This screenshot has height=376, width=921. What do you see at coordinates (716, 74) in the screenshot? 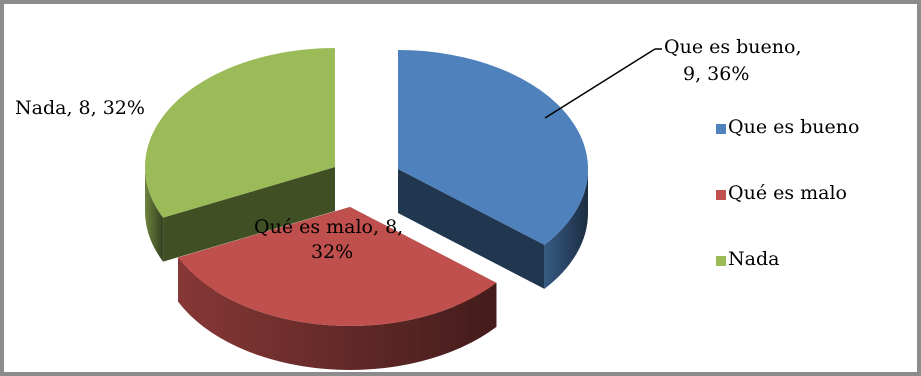
I see `data-label-que-es-bueno-line2: 9, 36%` at bounding box center [716, 74].